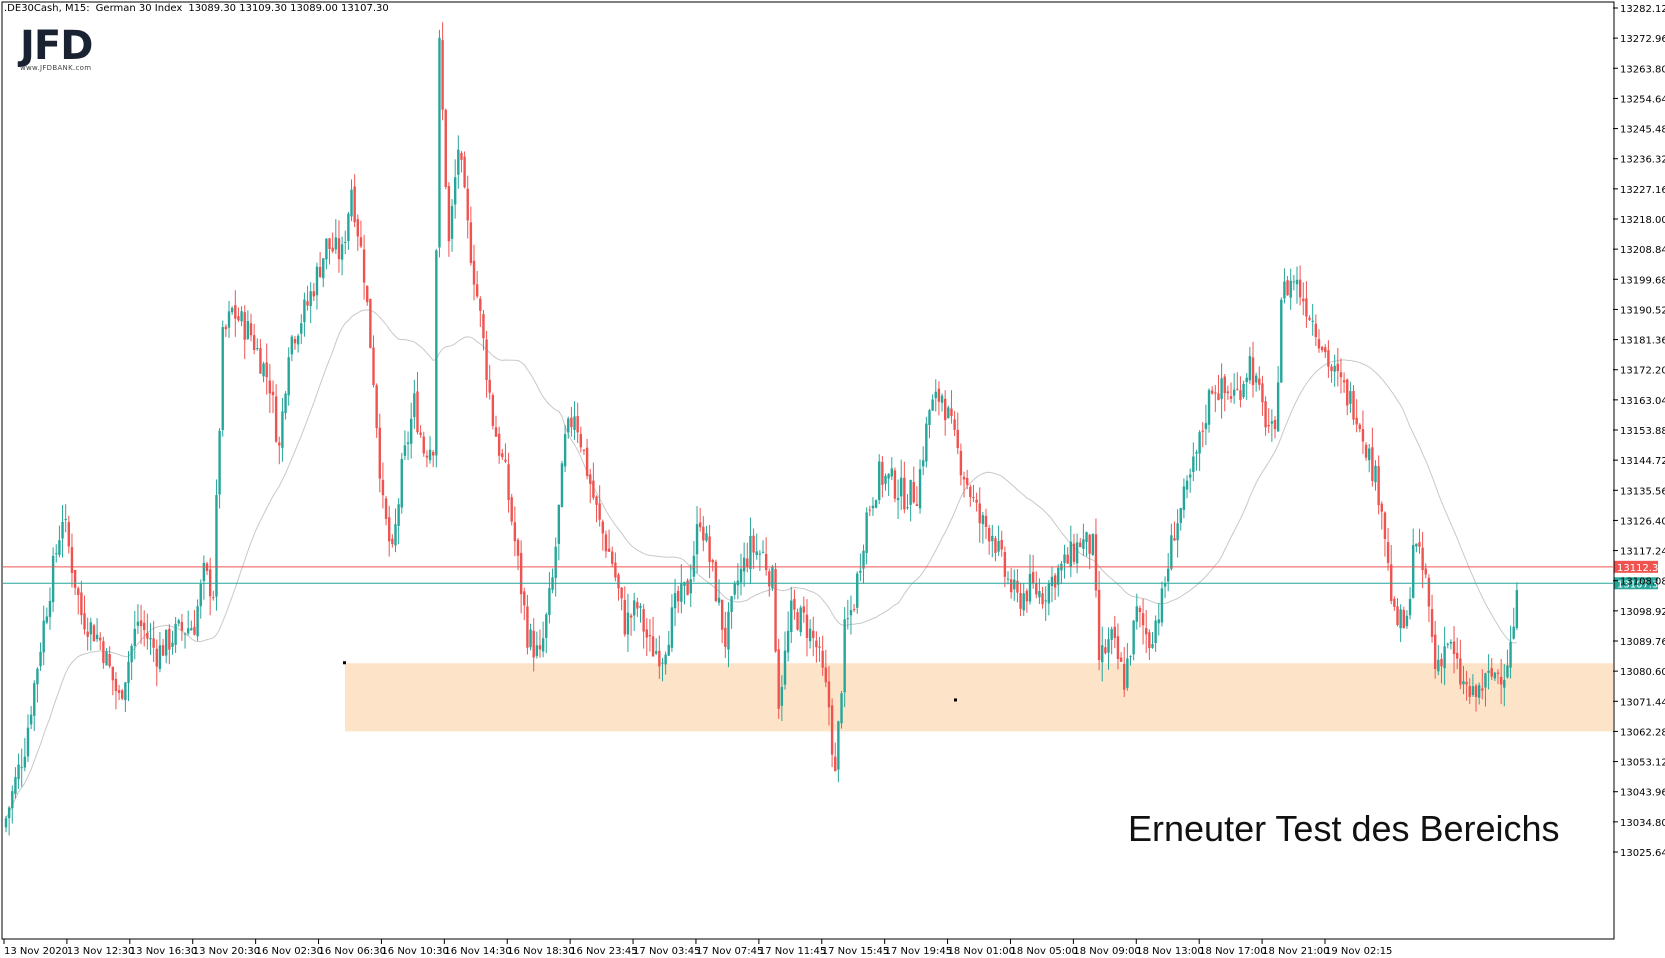 This screenshot has width=1665, height=958. I want to click on y-tick-label: 13172.20, so click(1642, 371).